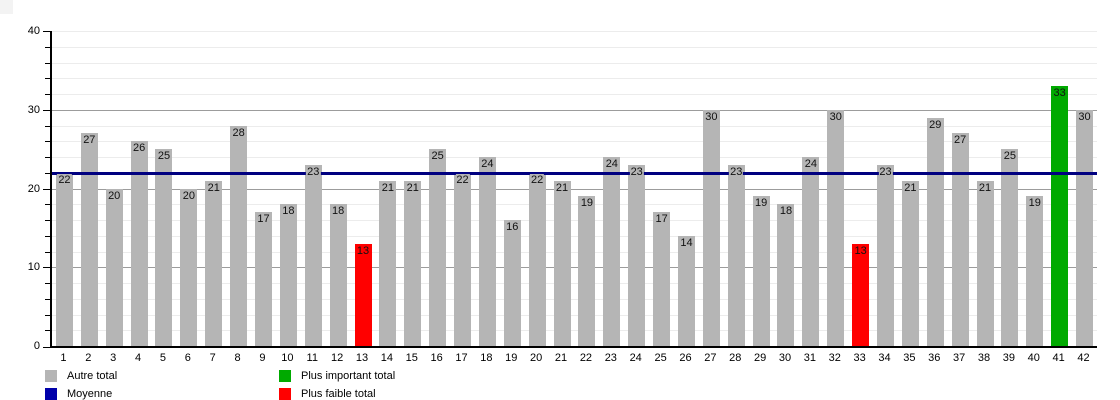 The height and width of the screenshot is (400, 1120). Describe the element at coordinates (985, 188) in the screenshot. I see `bar-value-label-38: 21` at that location.